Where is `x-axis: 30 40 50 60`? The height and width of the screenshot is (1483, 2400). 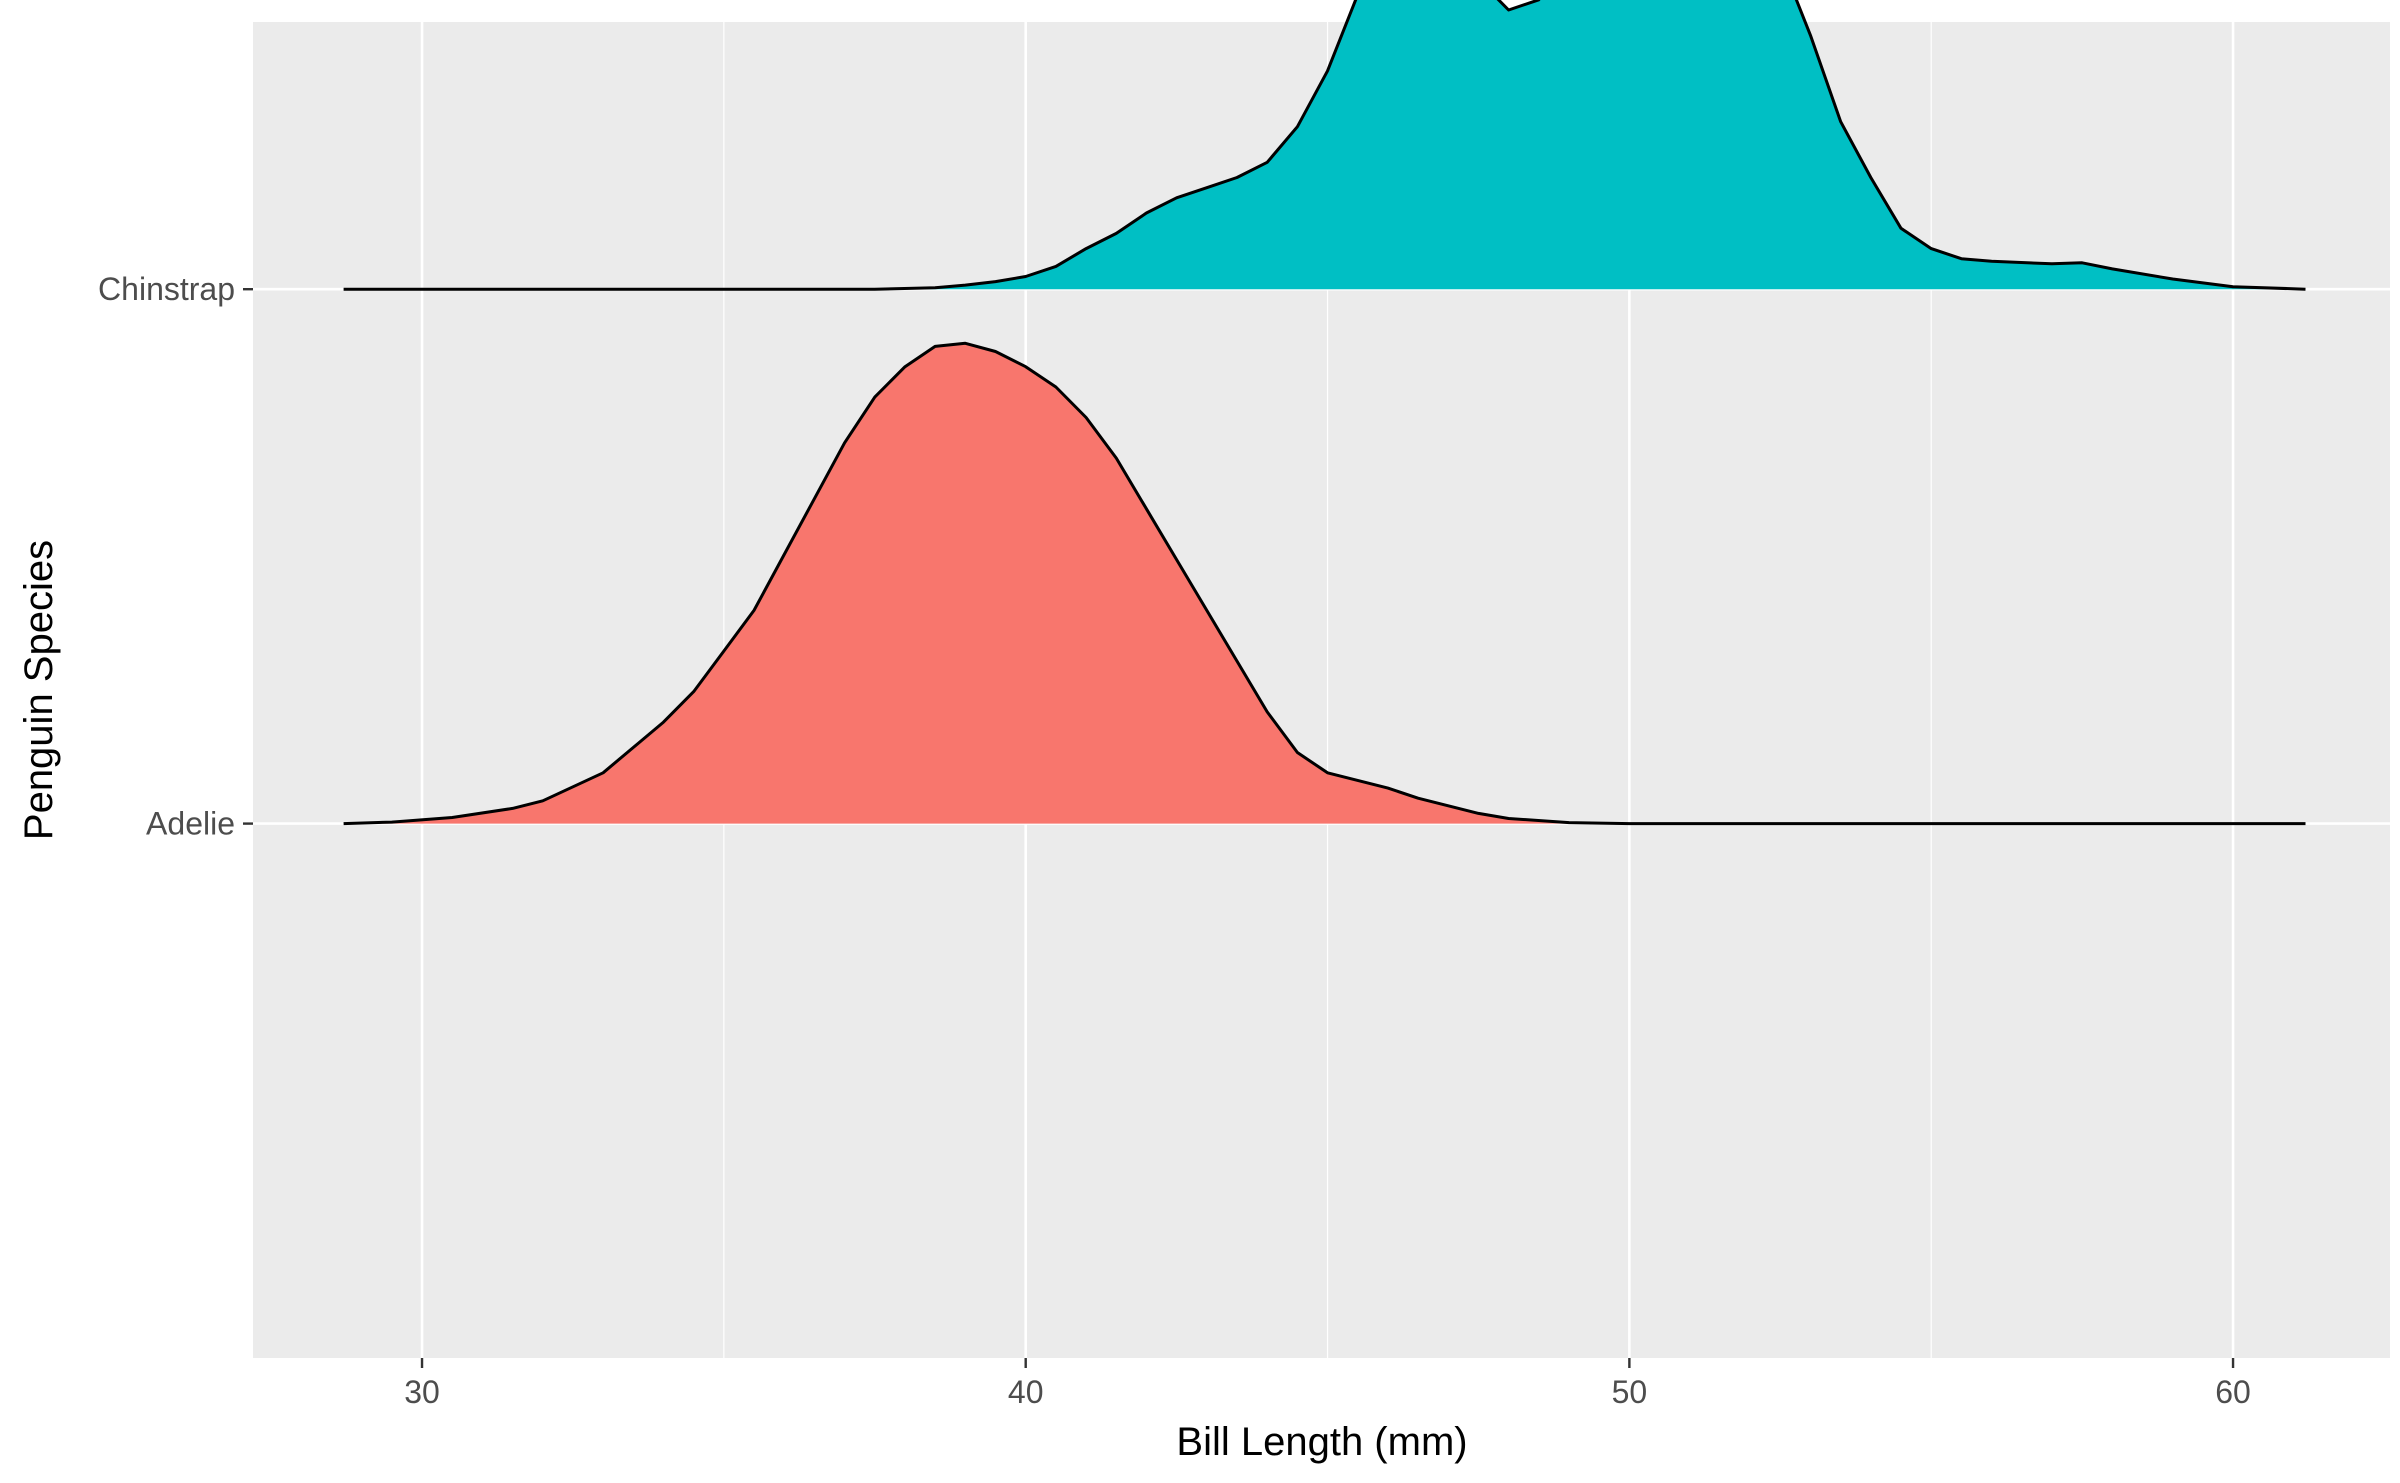
x-axis: 30 40 50 60 is located at coordinates (1327, 1384).